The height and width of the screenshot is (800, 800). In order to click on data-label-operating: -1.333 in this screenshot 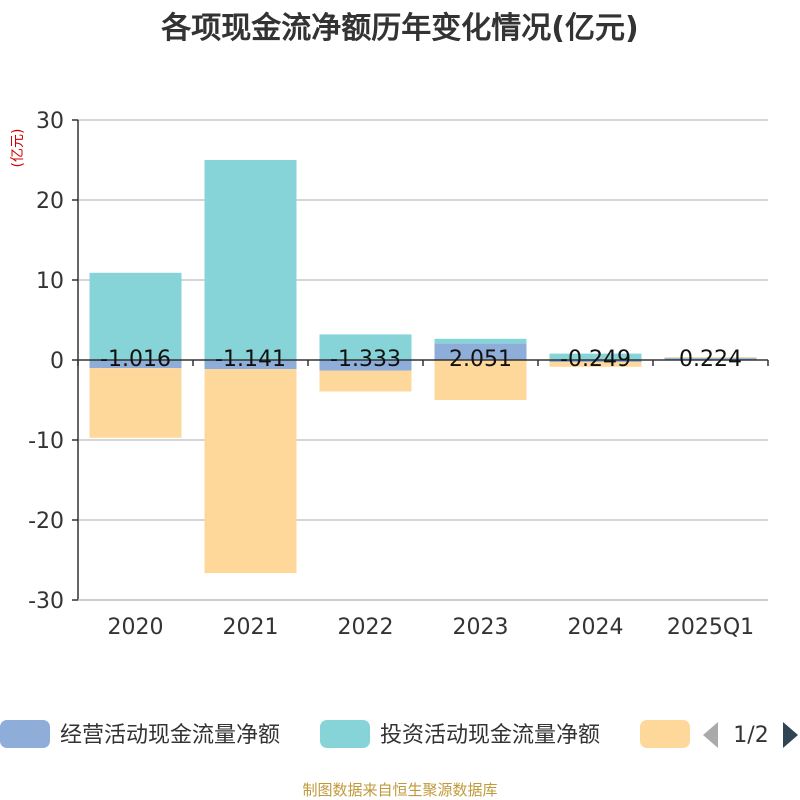, I will do `click(365, 359)`.